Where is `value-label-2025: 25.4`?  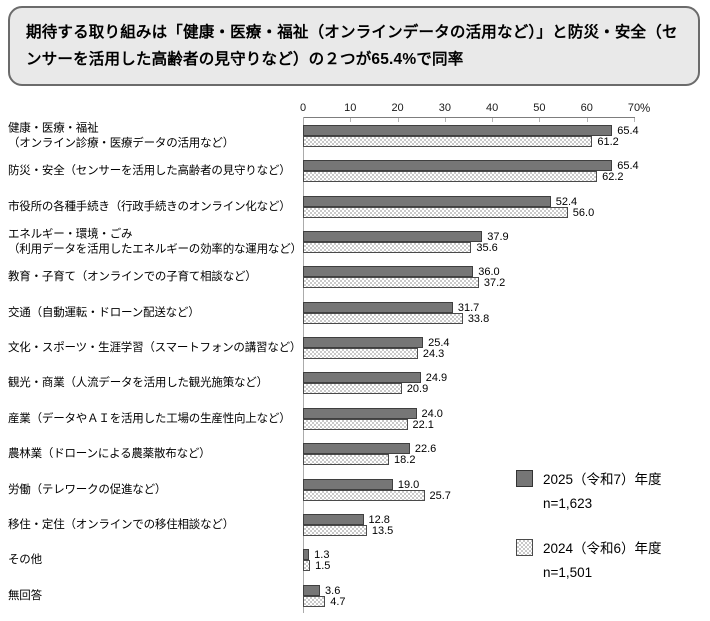
value-label-2025: 25.4 is located at coordinates (439, 343).